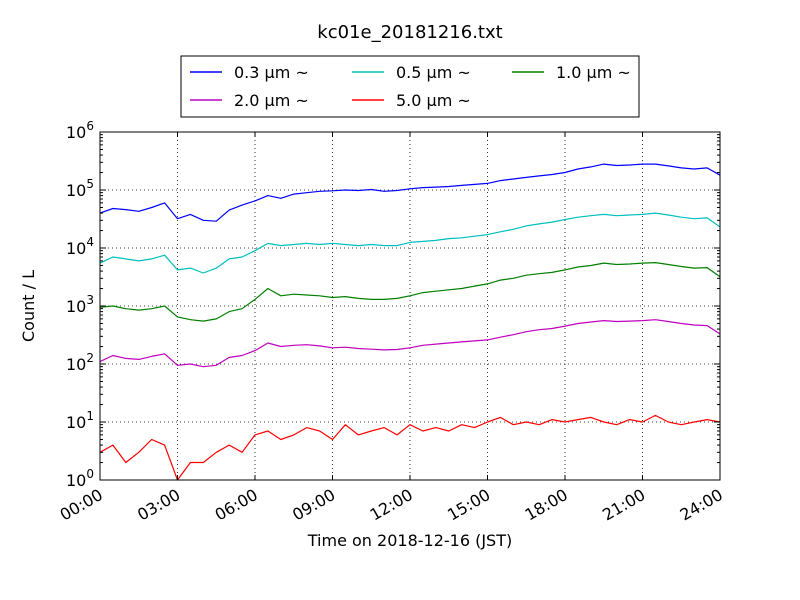  Describe the element at coordinates (80, 246) in the screenshot. I see `y-tick-label: 10⁴` at that location.